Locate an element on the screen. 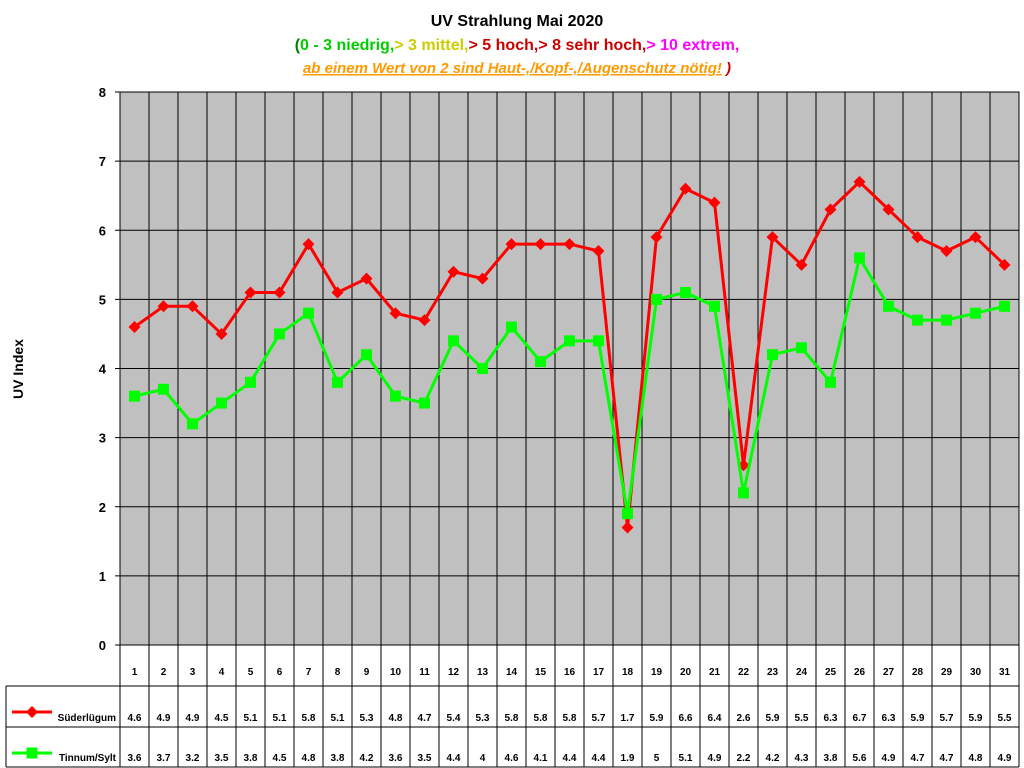  table-data-label: 4.1 is located at coordinates (541, 758).